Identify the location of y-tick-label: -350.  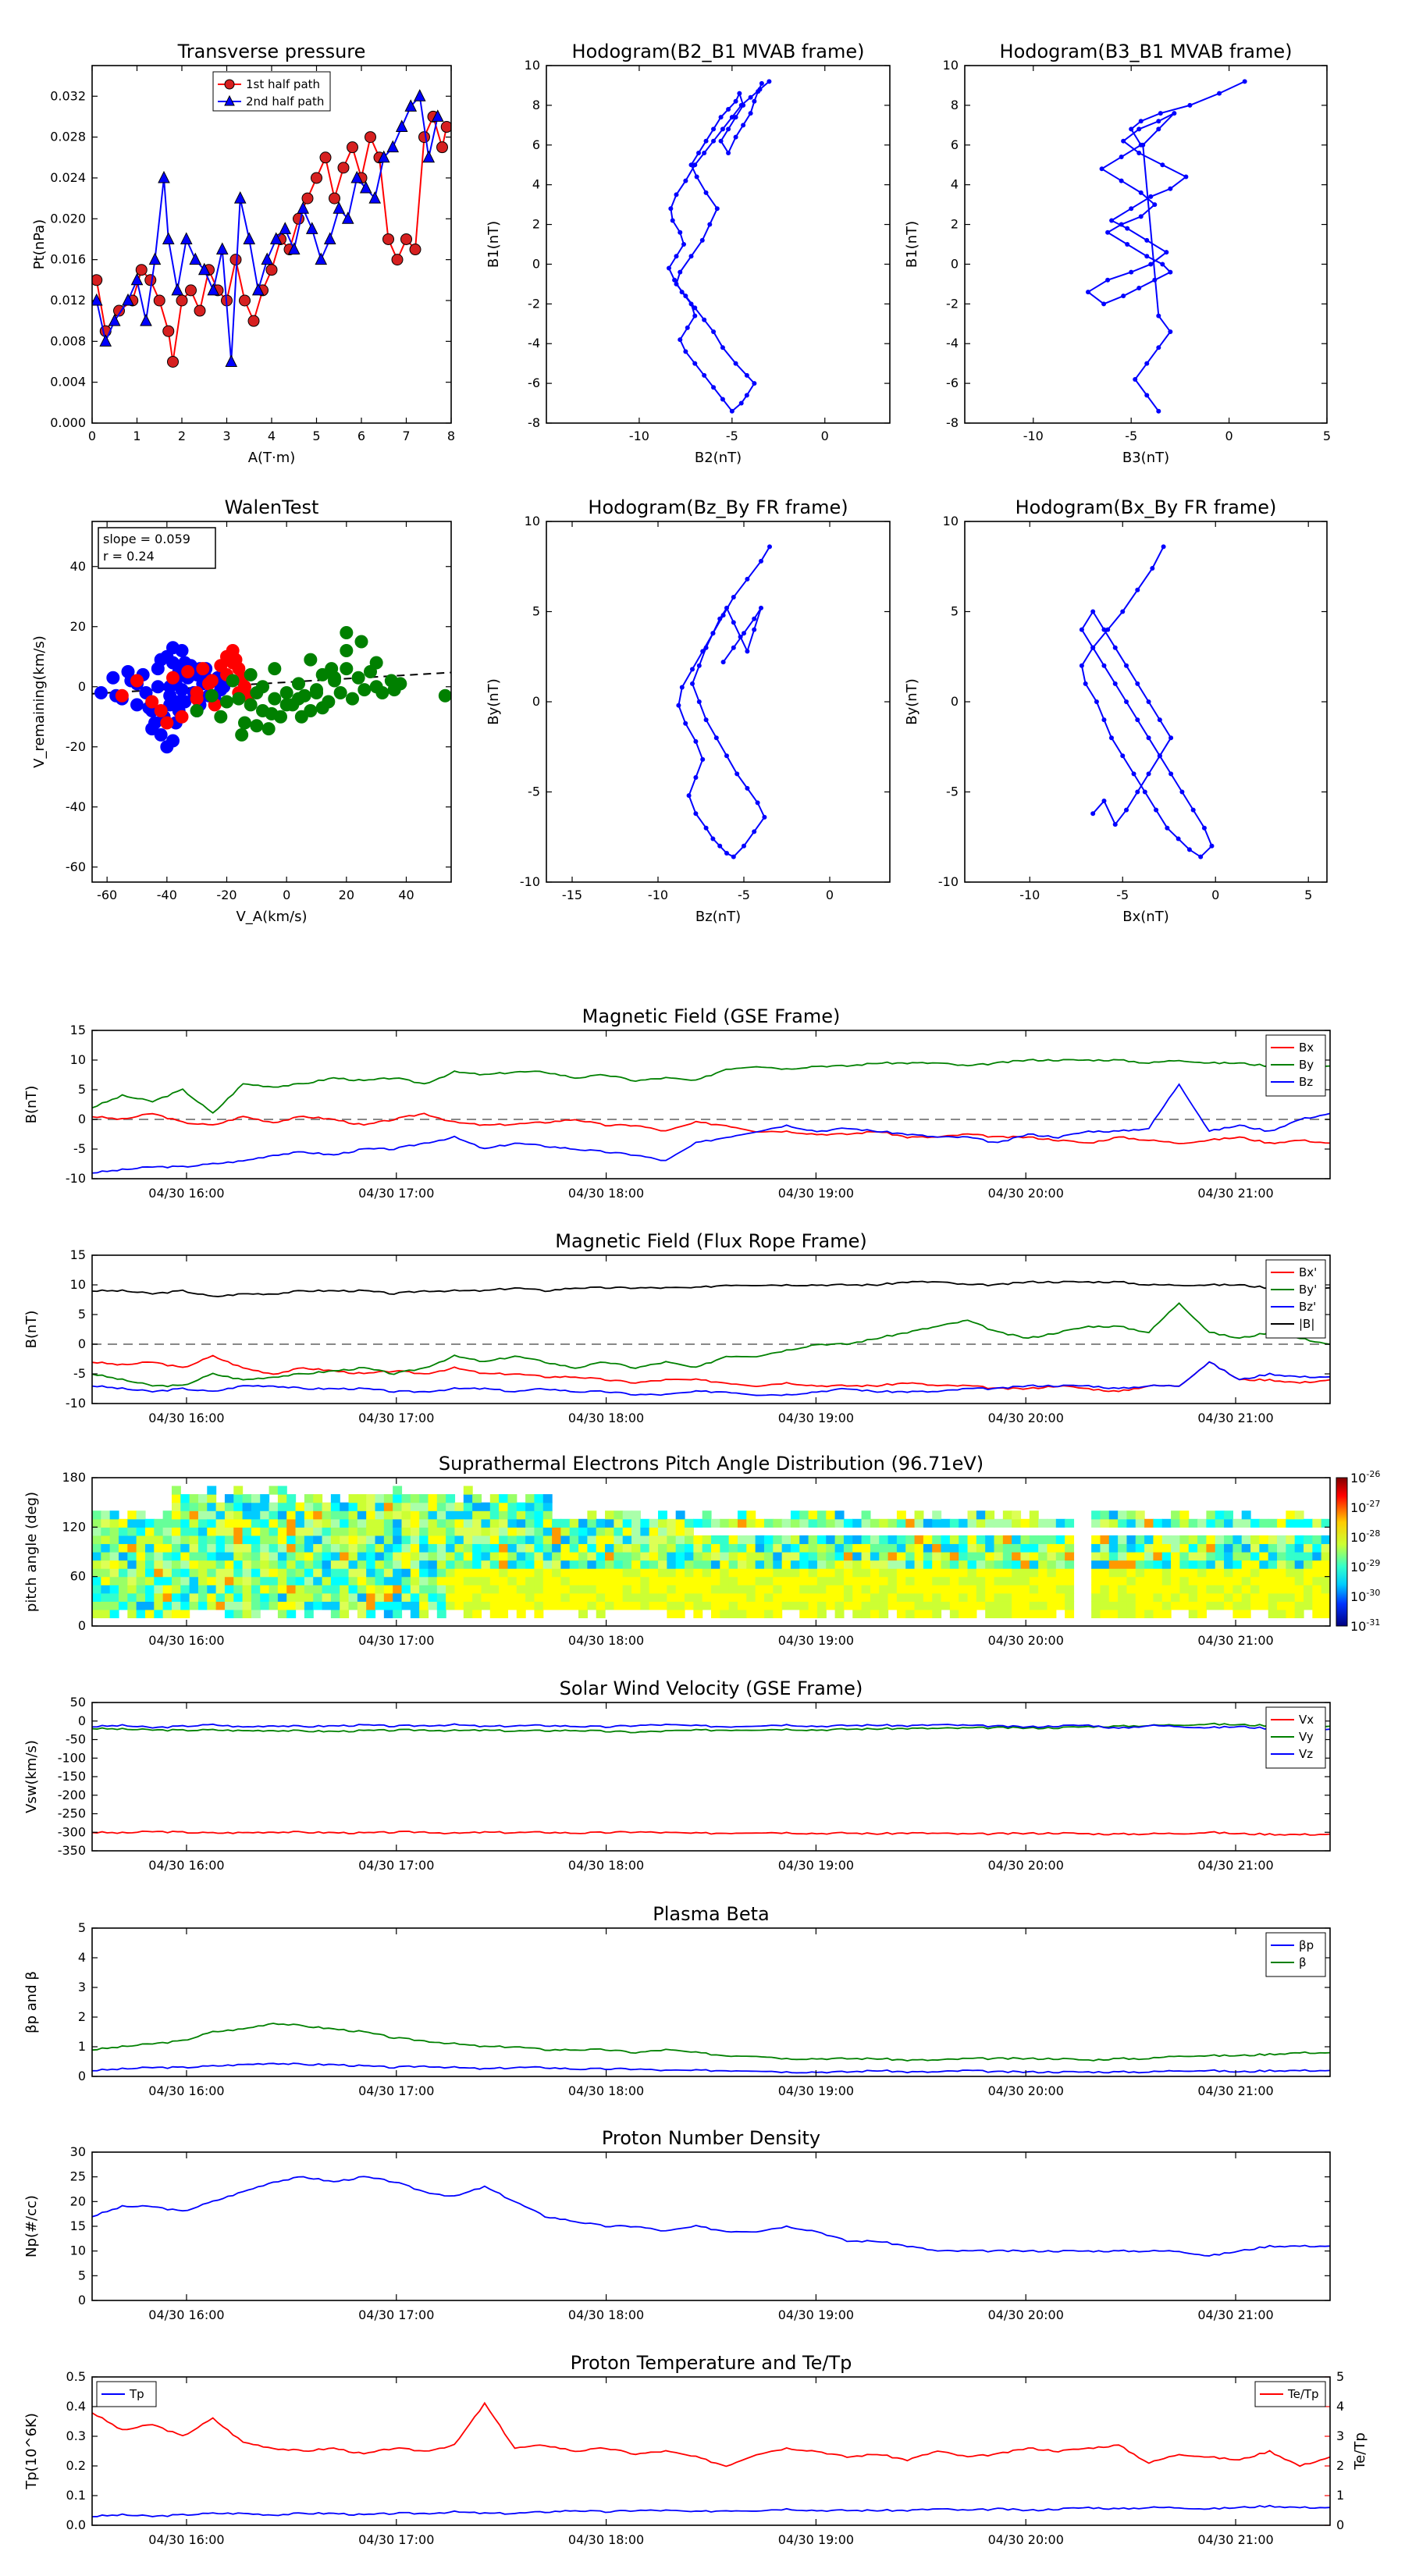
(72, 1850).